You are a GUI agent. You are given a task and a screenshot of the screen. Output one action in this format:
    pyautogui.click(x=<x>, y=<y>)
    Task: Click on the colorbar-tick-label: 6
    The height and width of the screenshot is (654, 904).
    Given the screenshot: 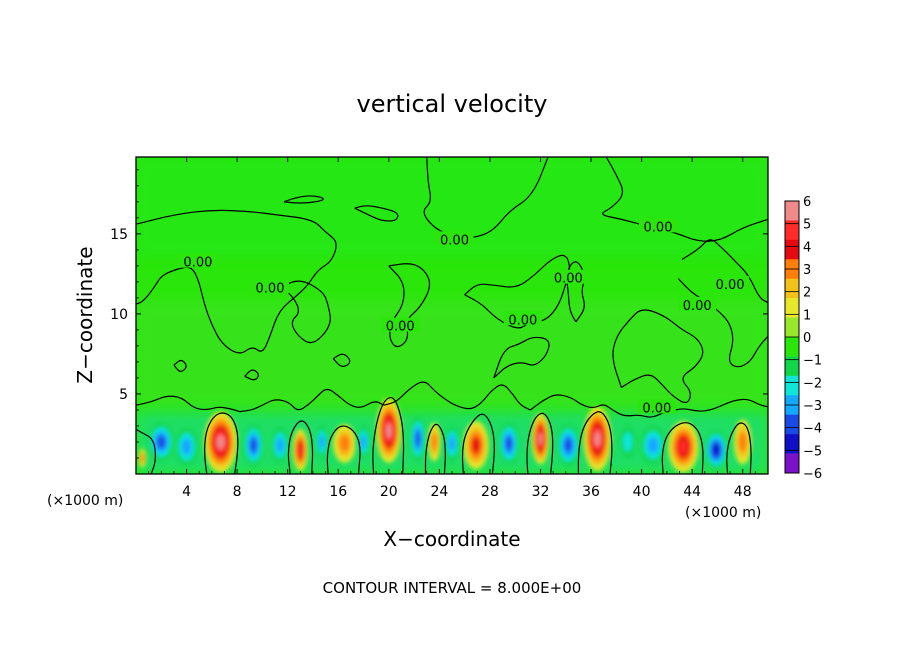 What is the action you would take?
    pyautogui.click(x=807, y=202)
    